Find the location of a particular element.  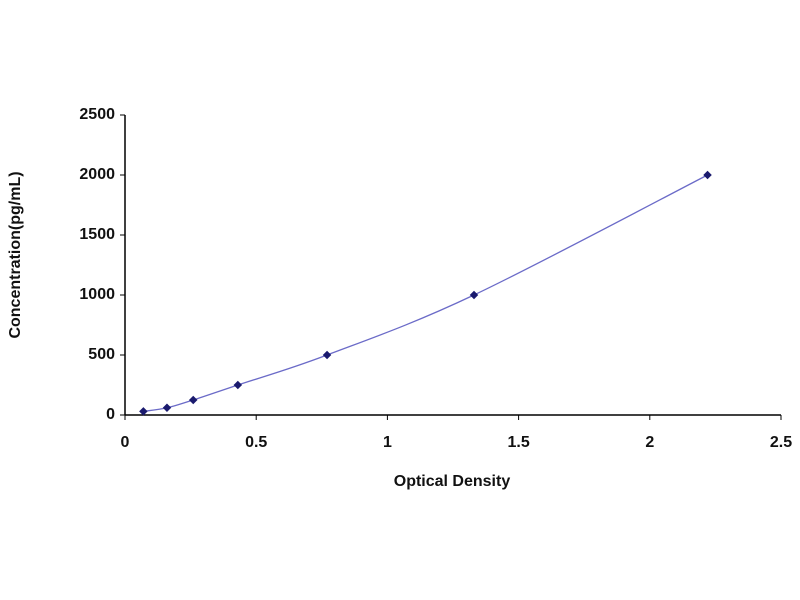

y-tick-label: 2500 is located at coordinates (97, 114).